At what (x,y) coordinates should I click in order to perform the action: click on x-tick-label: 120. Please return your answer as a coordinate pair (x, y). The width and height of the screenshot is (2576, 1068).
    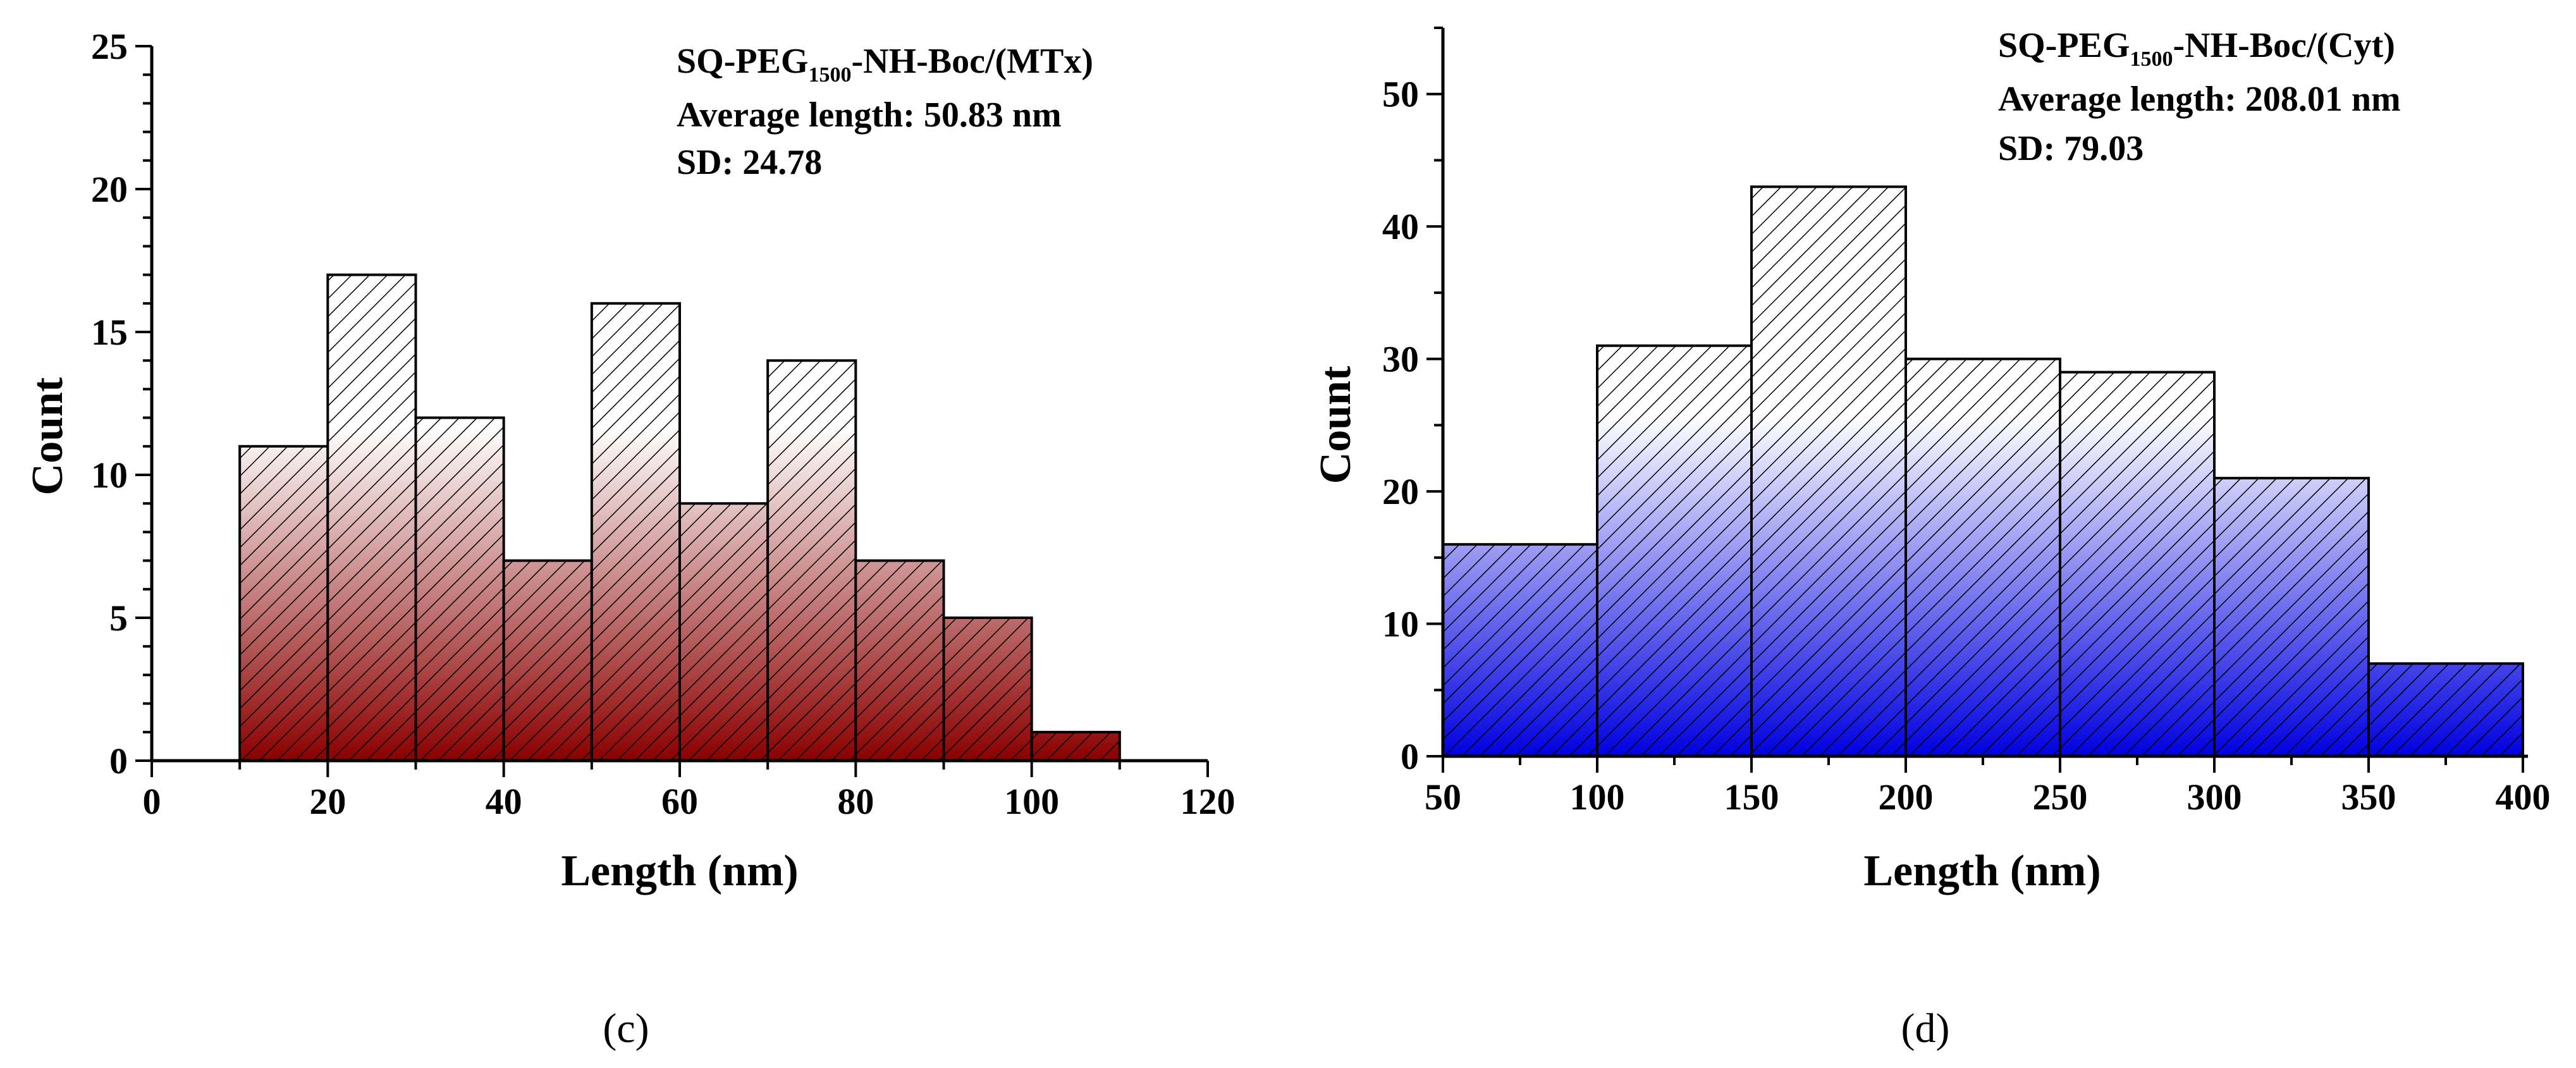
    Looking at the image, I should click on (1208, 801).